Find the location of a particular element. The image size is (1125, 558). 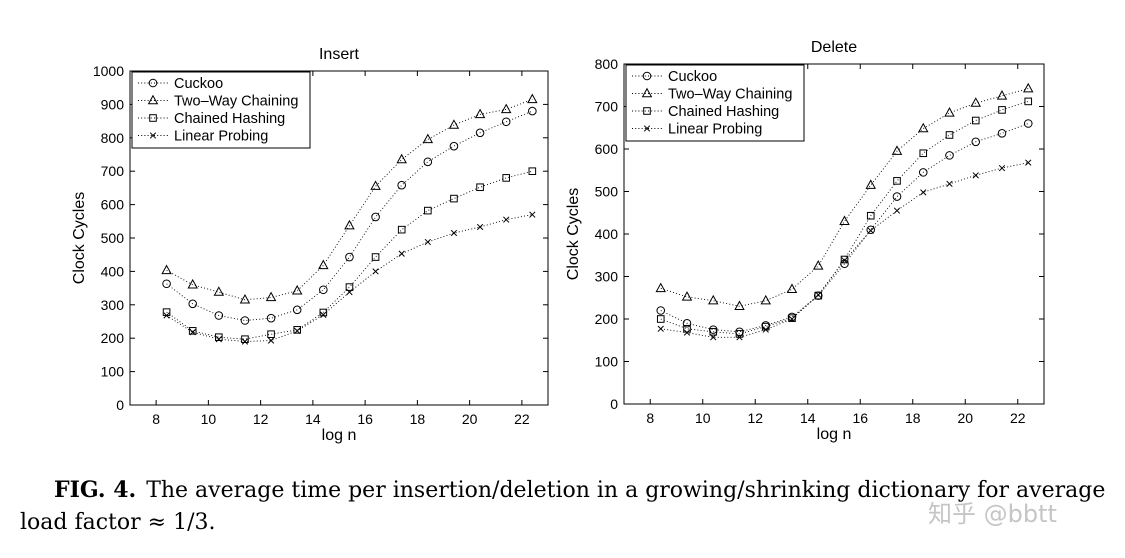

delete-legend-label: Chained Hashing is located at coordinates (723, 112).